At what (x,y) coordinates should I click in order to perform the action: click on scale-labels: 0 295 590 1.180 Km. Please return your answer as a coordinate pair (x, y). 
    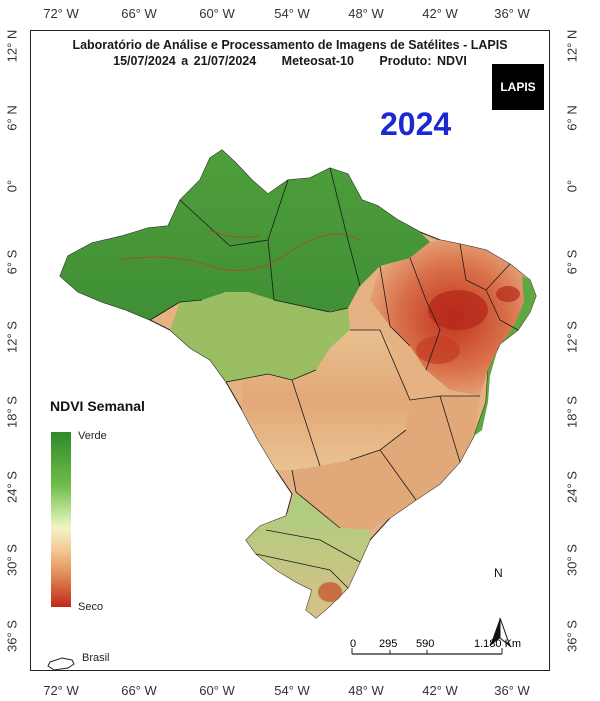
    Looking at the image, I should click on (437, 645).